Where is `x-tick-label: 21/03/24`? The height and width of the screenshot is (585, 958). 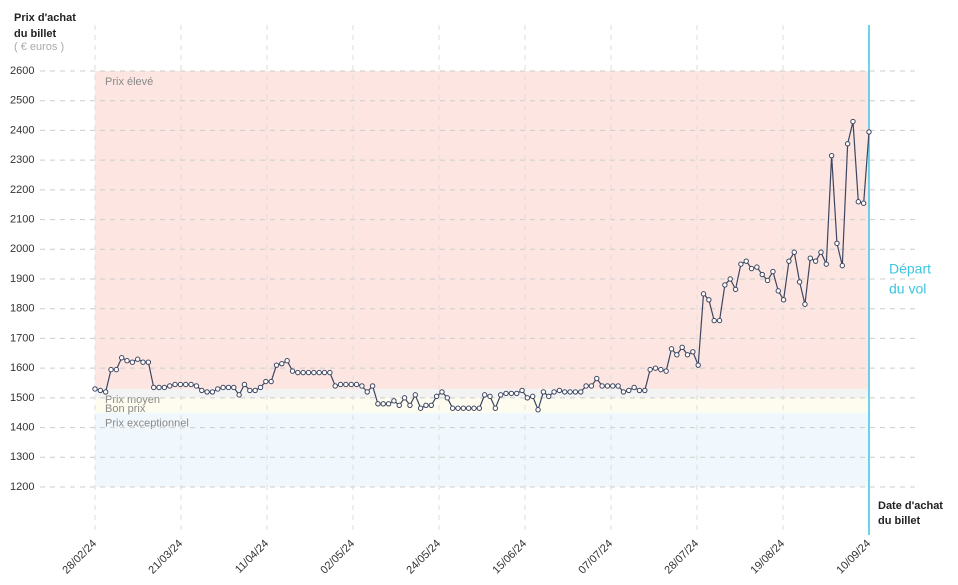 x-tick-label: 21/03/24 is located at coordinates (165, 557).